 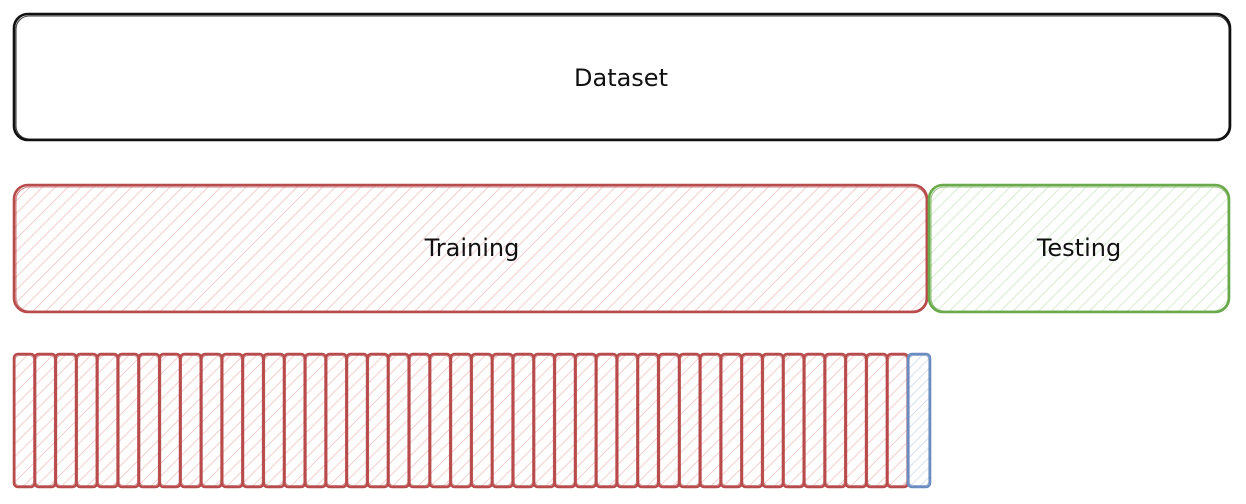 I want to click on testing-box-hatch, so click(x=1079, y=248).